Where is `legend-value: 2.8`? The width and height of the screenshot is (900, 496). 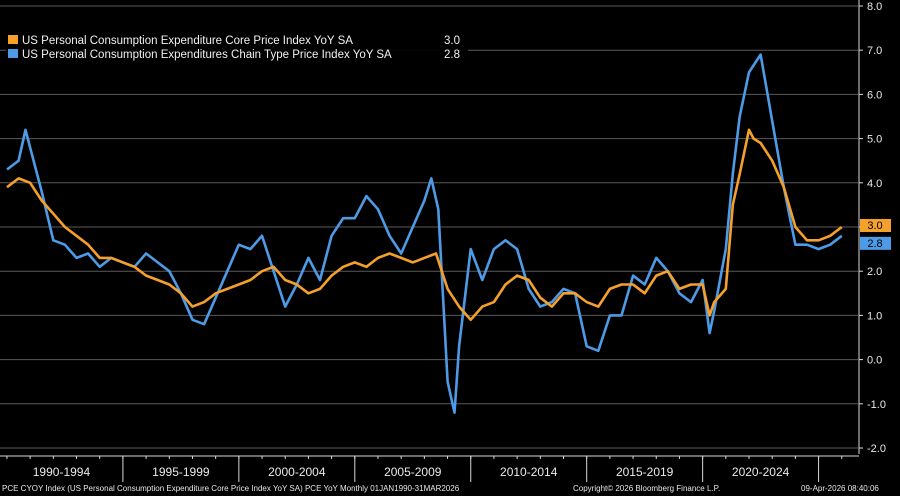
legend-value: 2.8 is located at coordinates (452, 55).